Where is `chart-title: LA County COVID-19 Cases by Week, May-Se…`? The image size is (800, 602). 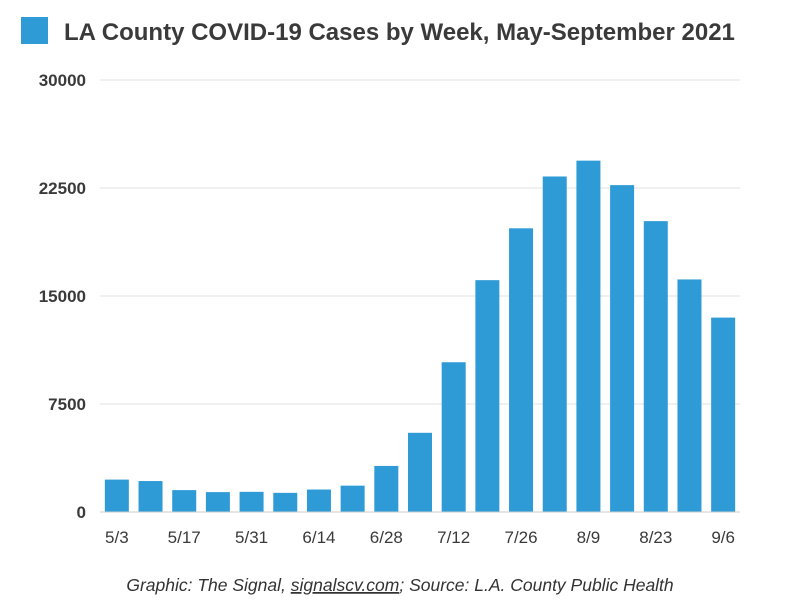 chart-title: LA County COVID-19 Cases by Week, May-Se… is located at coordinates (399, 32).